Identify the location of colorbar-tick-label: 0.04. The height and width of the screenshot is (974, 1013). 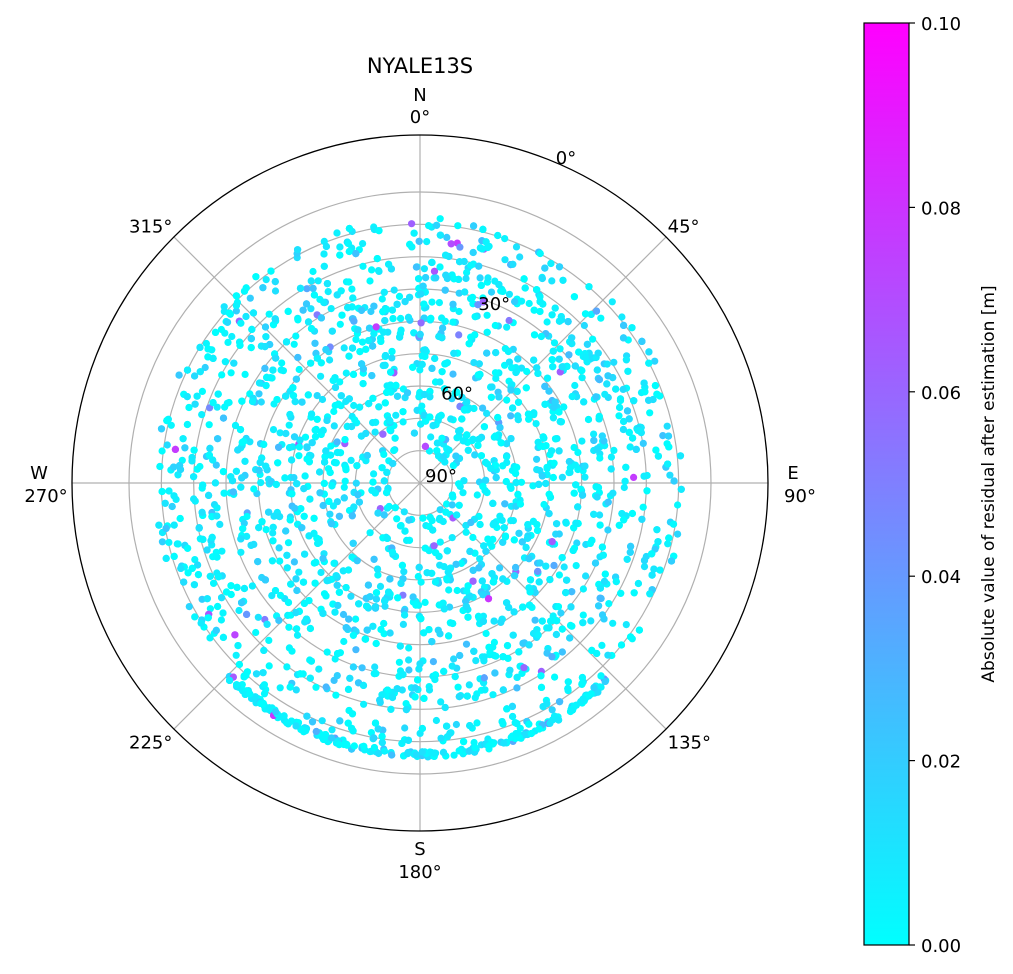
(941, 577).